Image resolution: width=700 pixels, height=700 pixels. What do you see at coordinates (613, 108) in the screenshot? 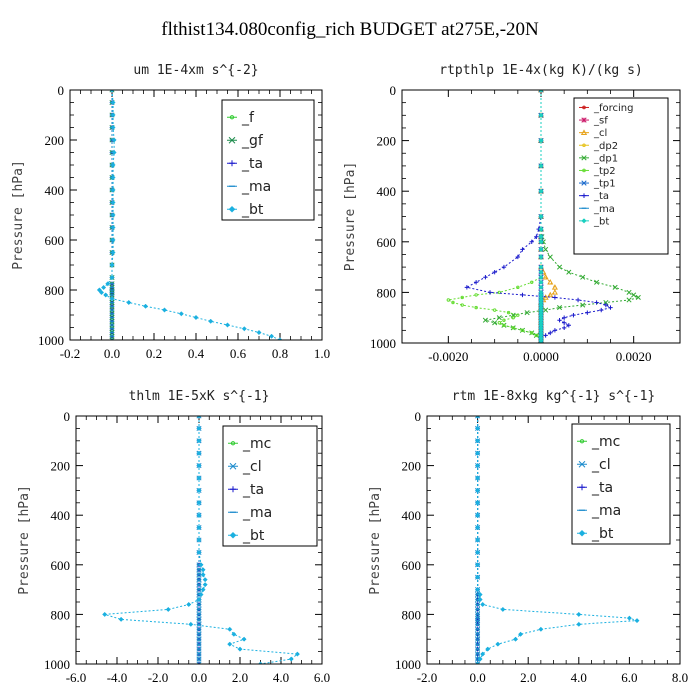
I see `legend-label: _forcing` at bounding box center [613, 108].